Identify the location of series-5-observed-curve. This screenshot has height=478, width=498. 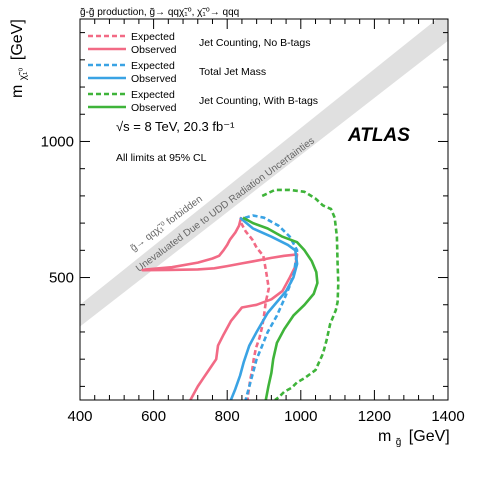
(280, 308).